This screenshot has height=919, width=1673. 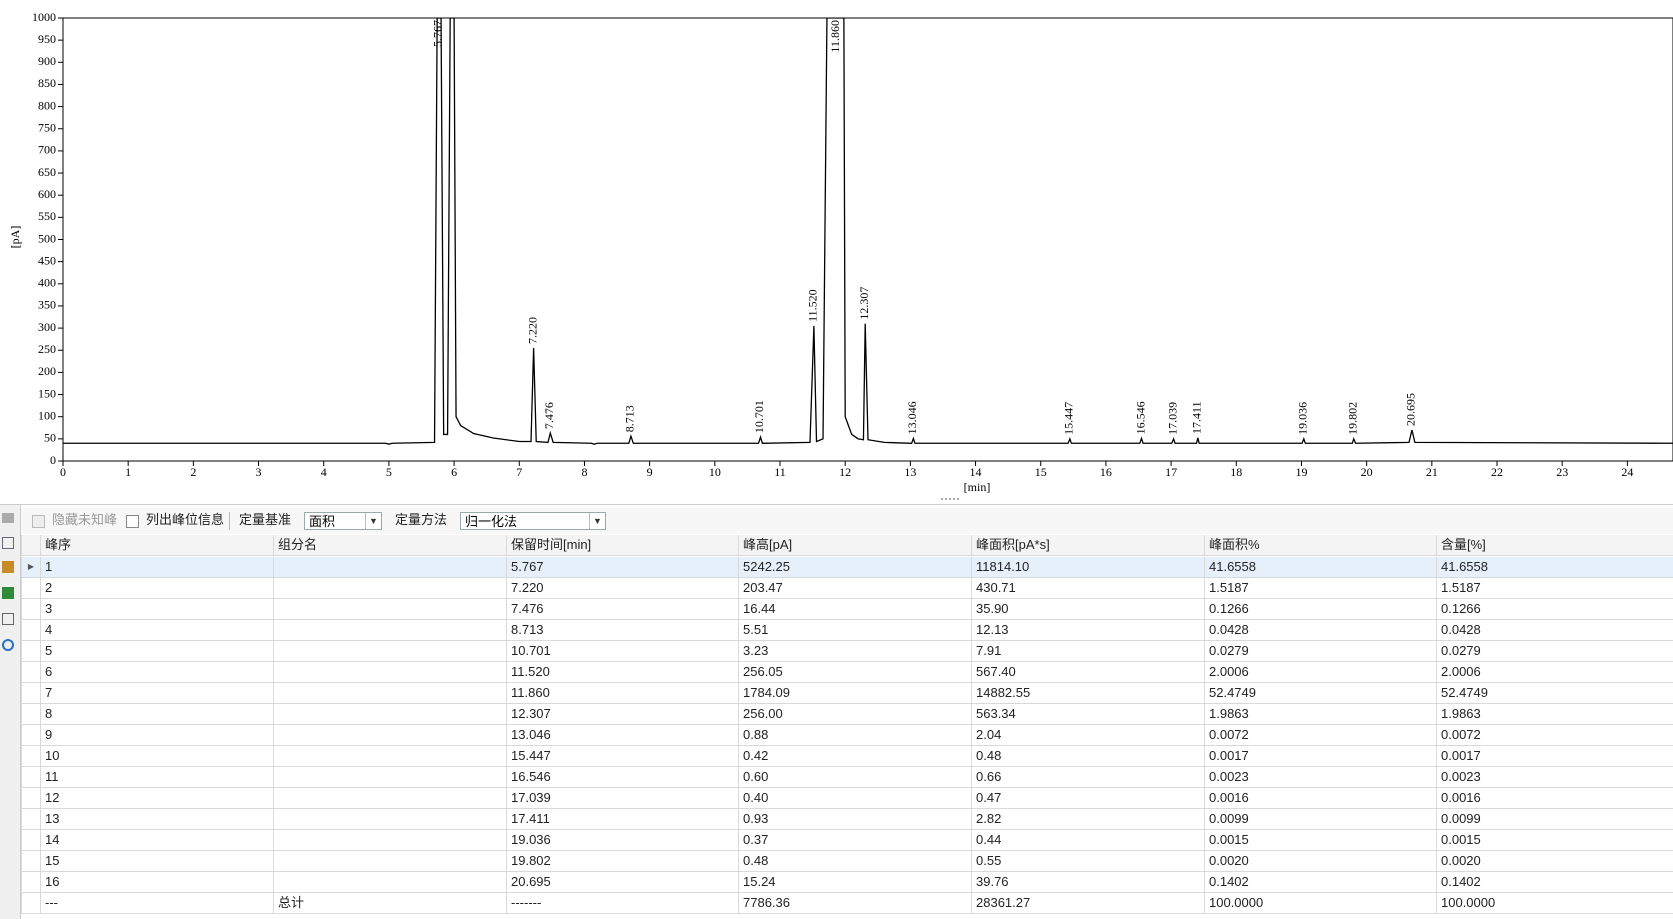 I want to click on table-cell: 17.411, so click(x=622, y=819).